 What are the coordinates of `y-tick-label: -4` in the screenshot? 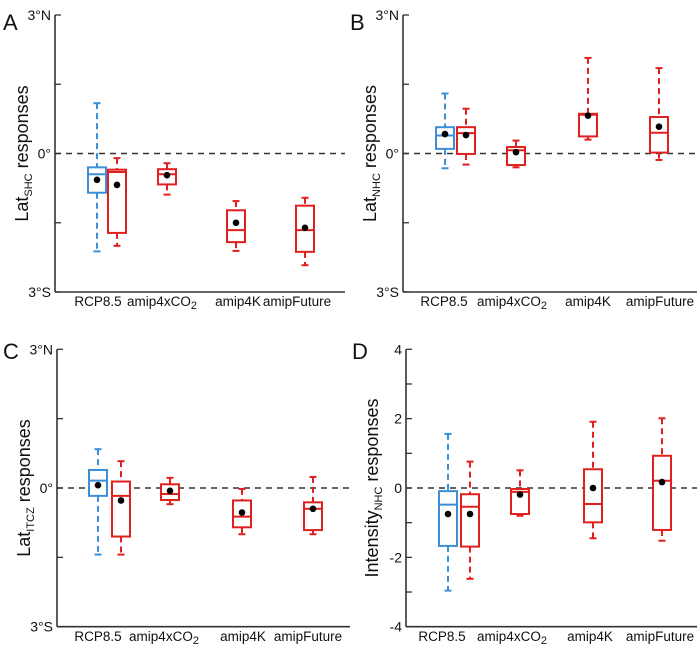 It's located at (396, 627).